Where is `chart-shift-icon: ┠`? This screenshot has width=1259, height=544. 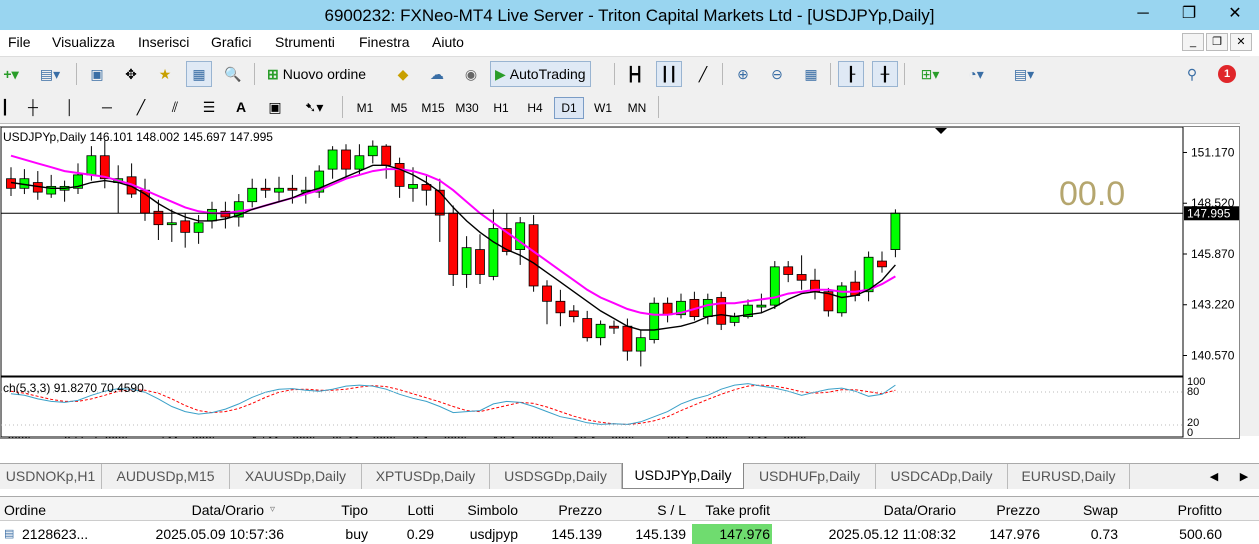
chart-shift-icon: ┠ is located at coordinates (851, 74).